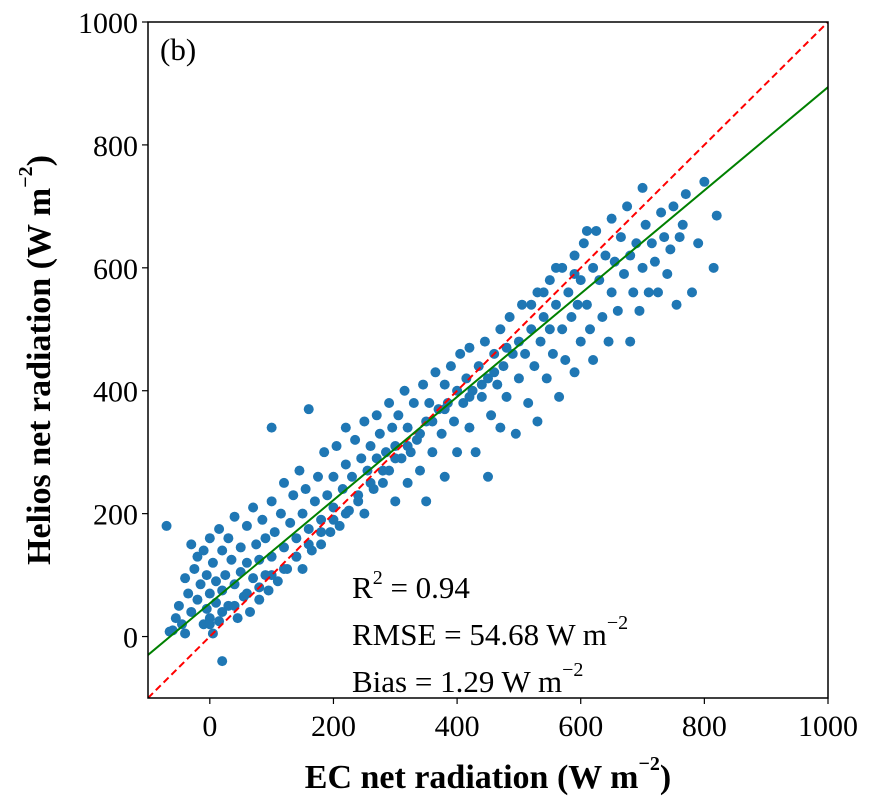 The width and height of the screenshot is (874, 806). Describe the element at coordinates (209, 726) in the screenshot. I see `x-tick-label: 0` at that location.